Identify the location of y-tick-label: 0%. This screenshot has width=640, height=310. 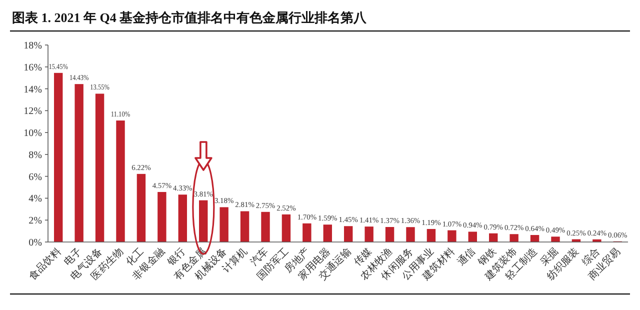
(35, 243).